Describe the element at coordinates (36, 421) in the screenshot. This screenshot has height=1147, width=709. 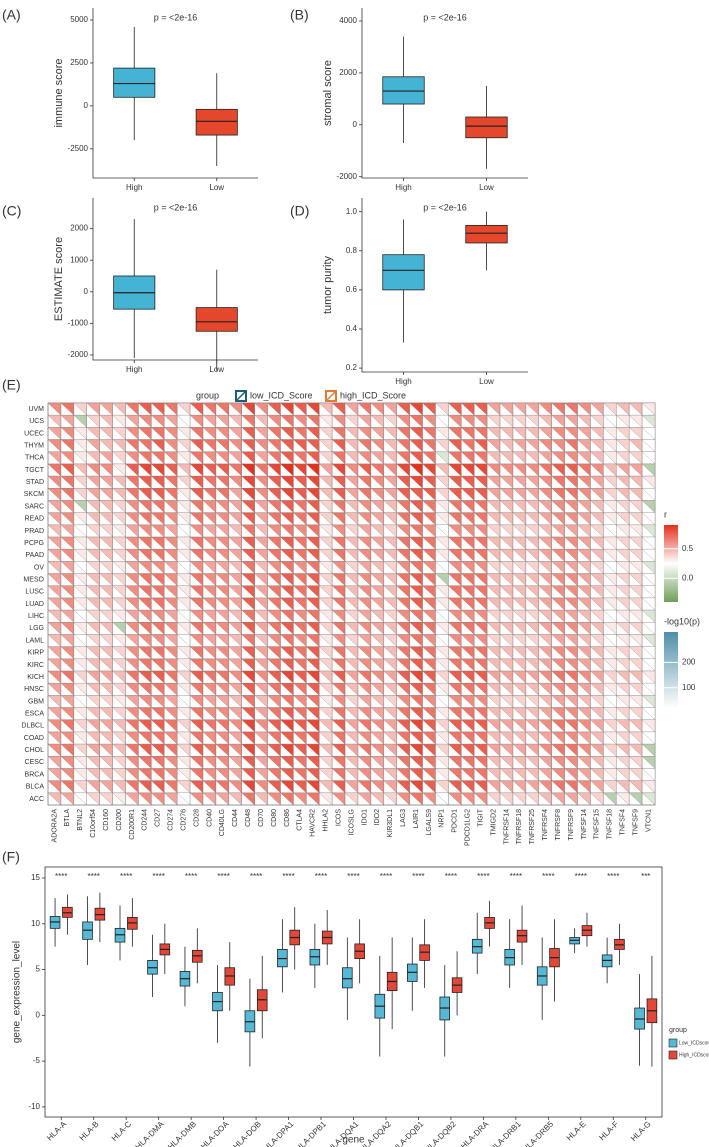
I see `row-label: UCS` at that location.